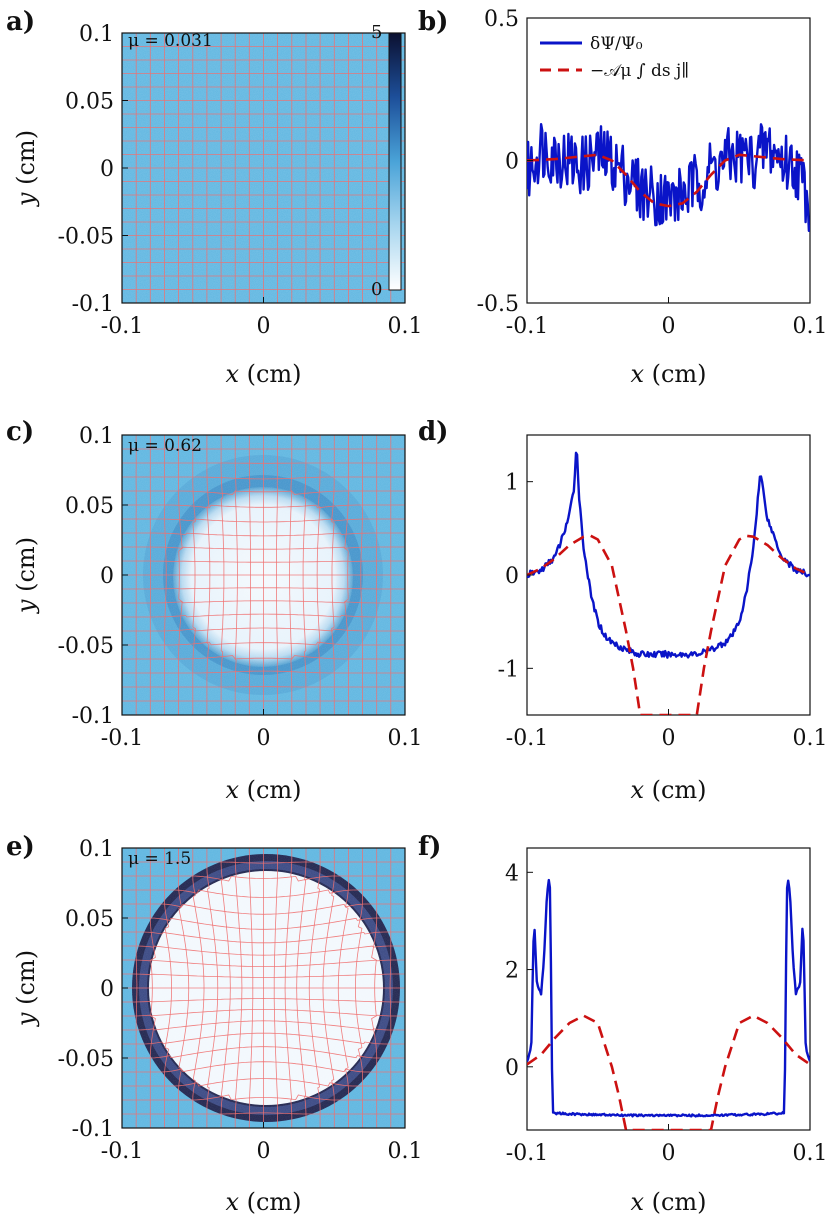  I want to click on y-tick-label: 0.5, so click(501, 19).